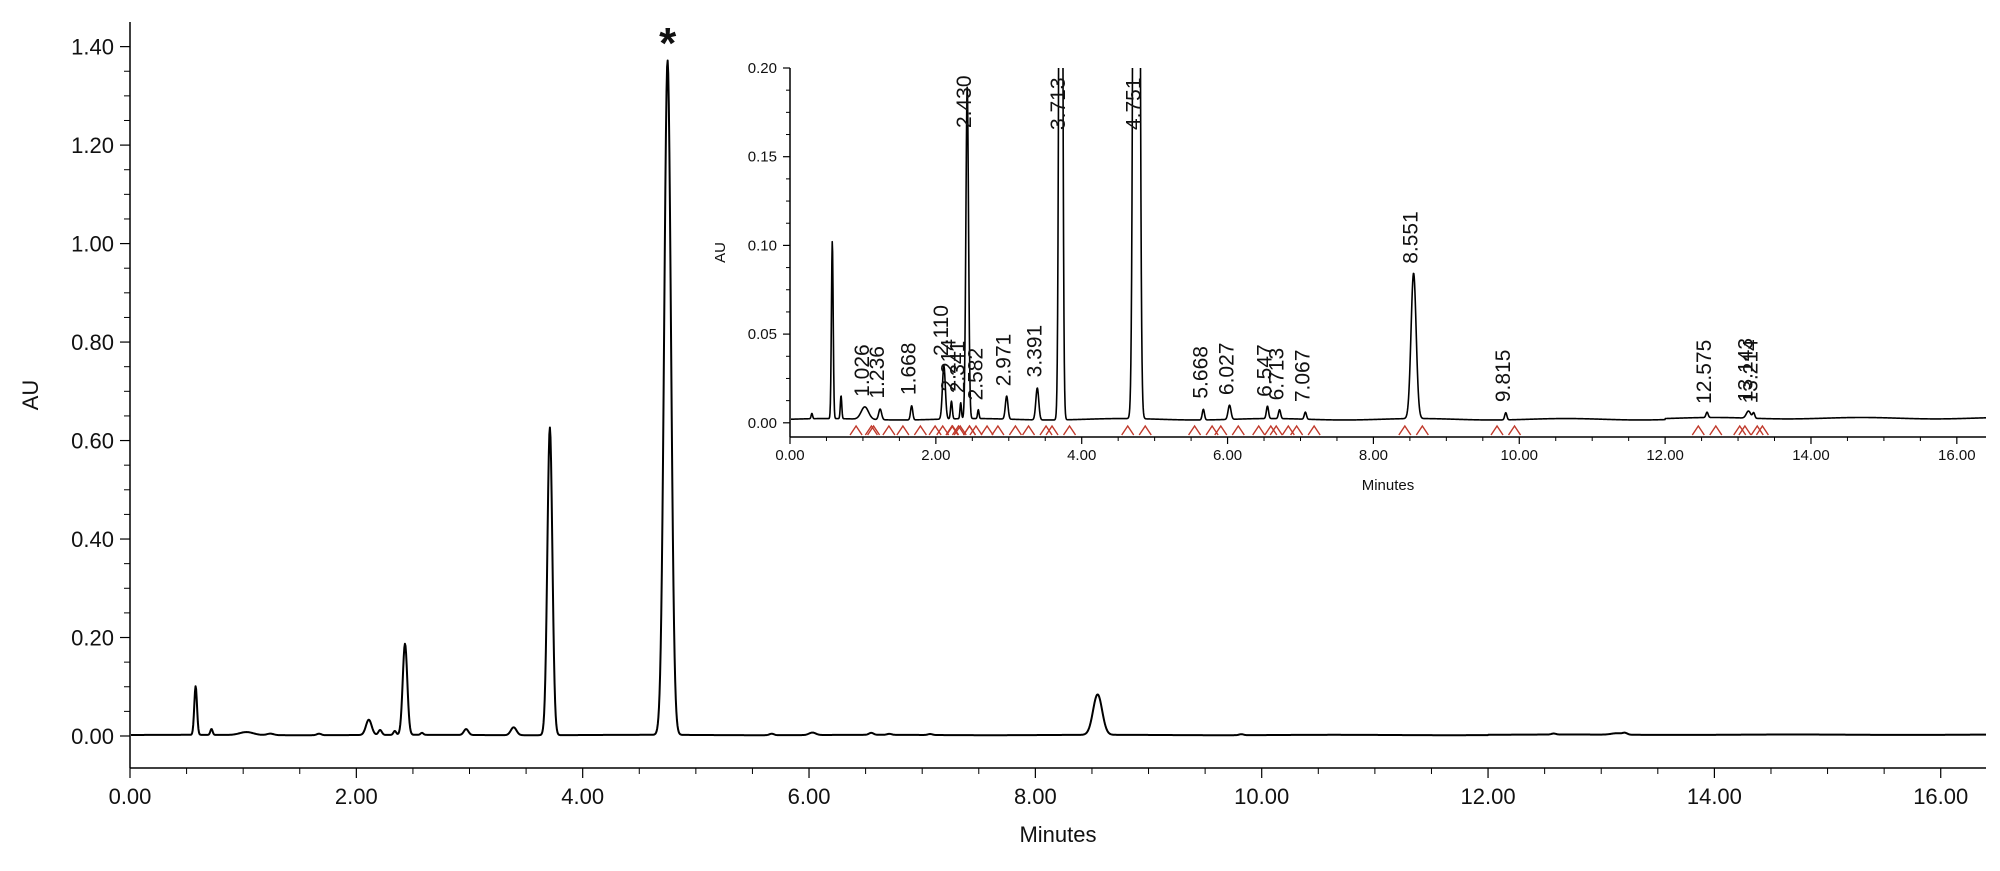  Describe the element at coordinates (1058, 103) in the screenshot. I see `peak-label: 3.713` at that location.